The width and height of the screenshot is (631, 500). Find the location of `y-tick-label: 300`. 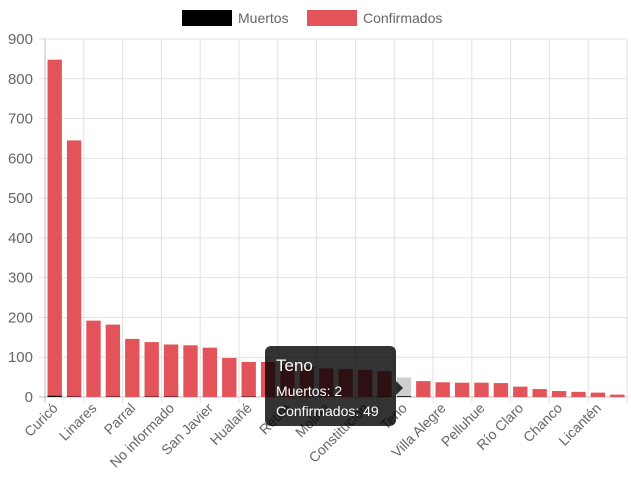

y-tick-label: 300 is located at coordinates (20, 278).